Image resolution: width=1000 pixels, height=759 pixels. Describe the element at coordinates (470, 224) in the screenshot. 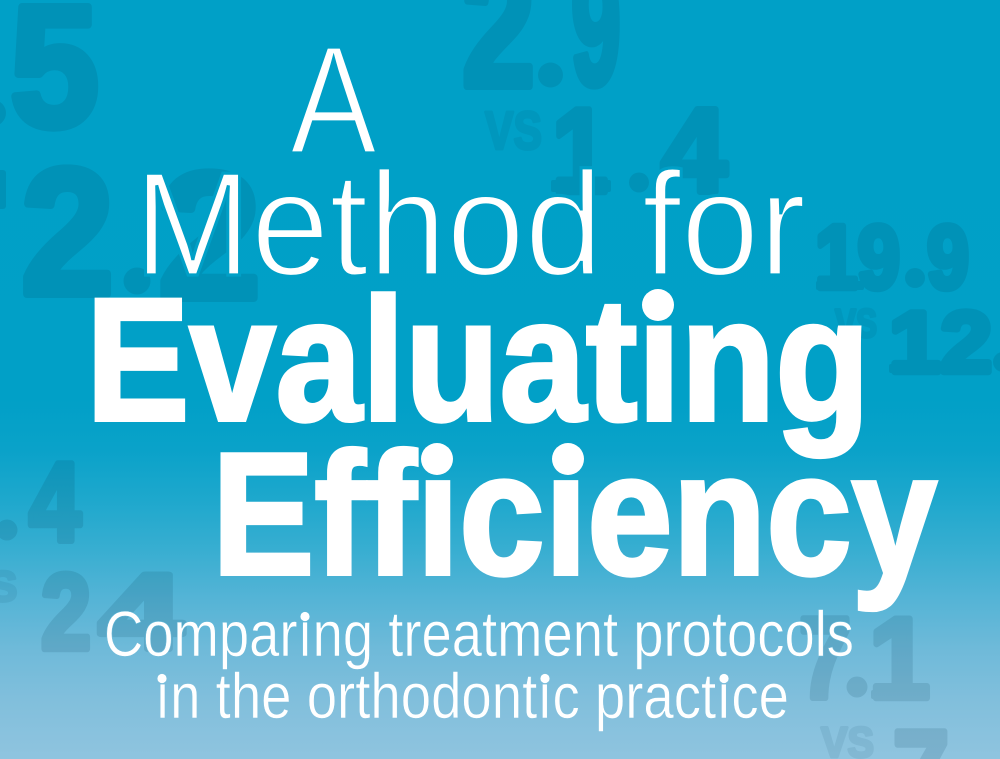

I see `svg-text: Method for` at that location.